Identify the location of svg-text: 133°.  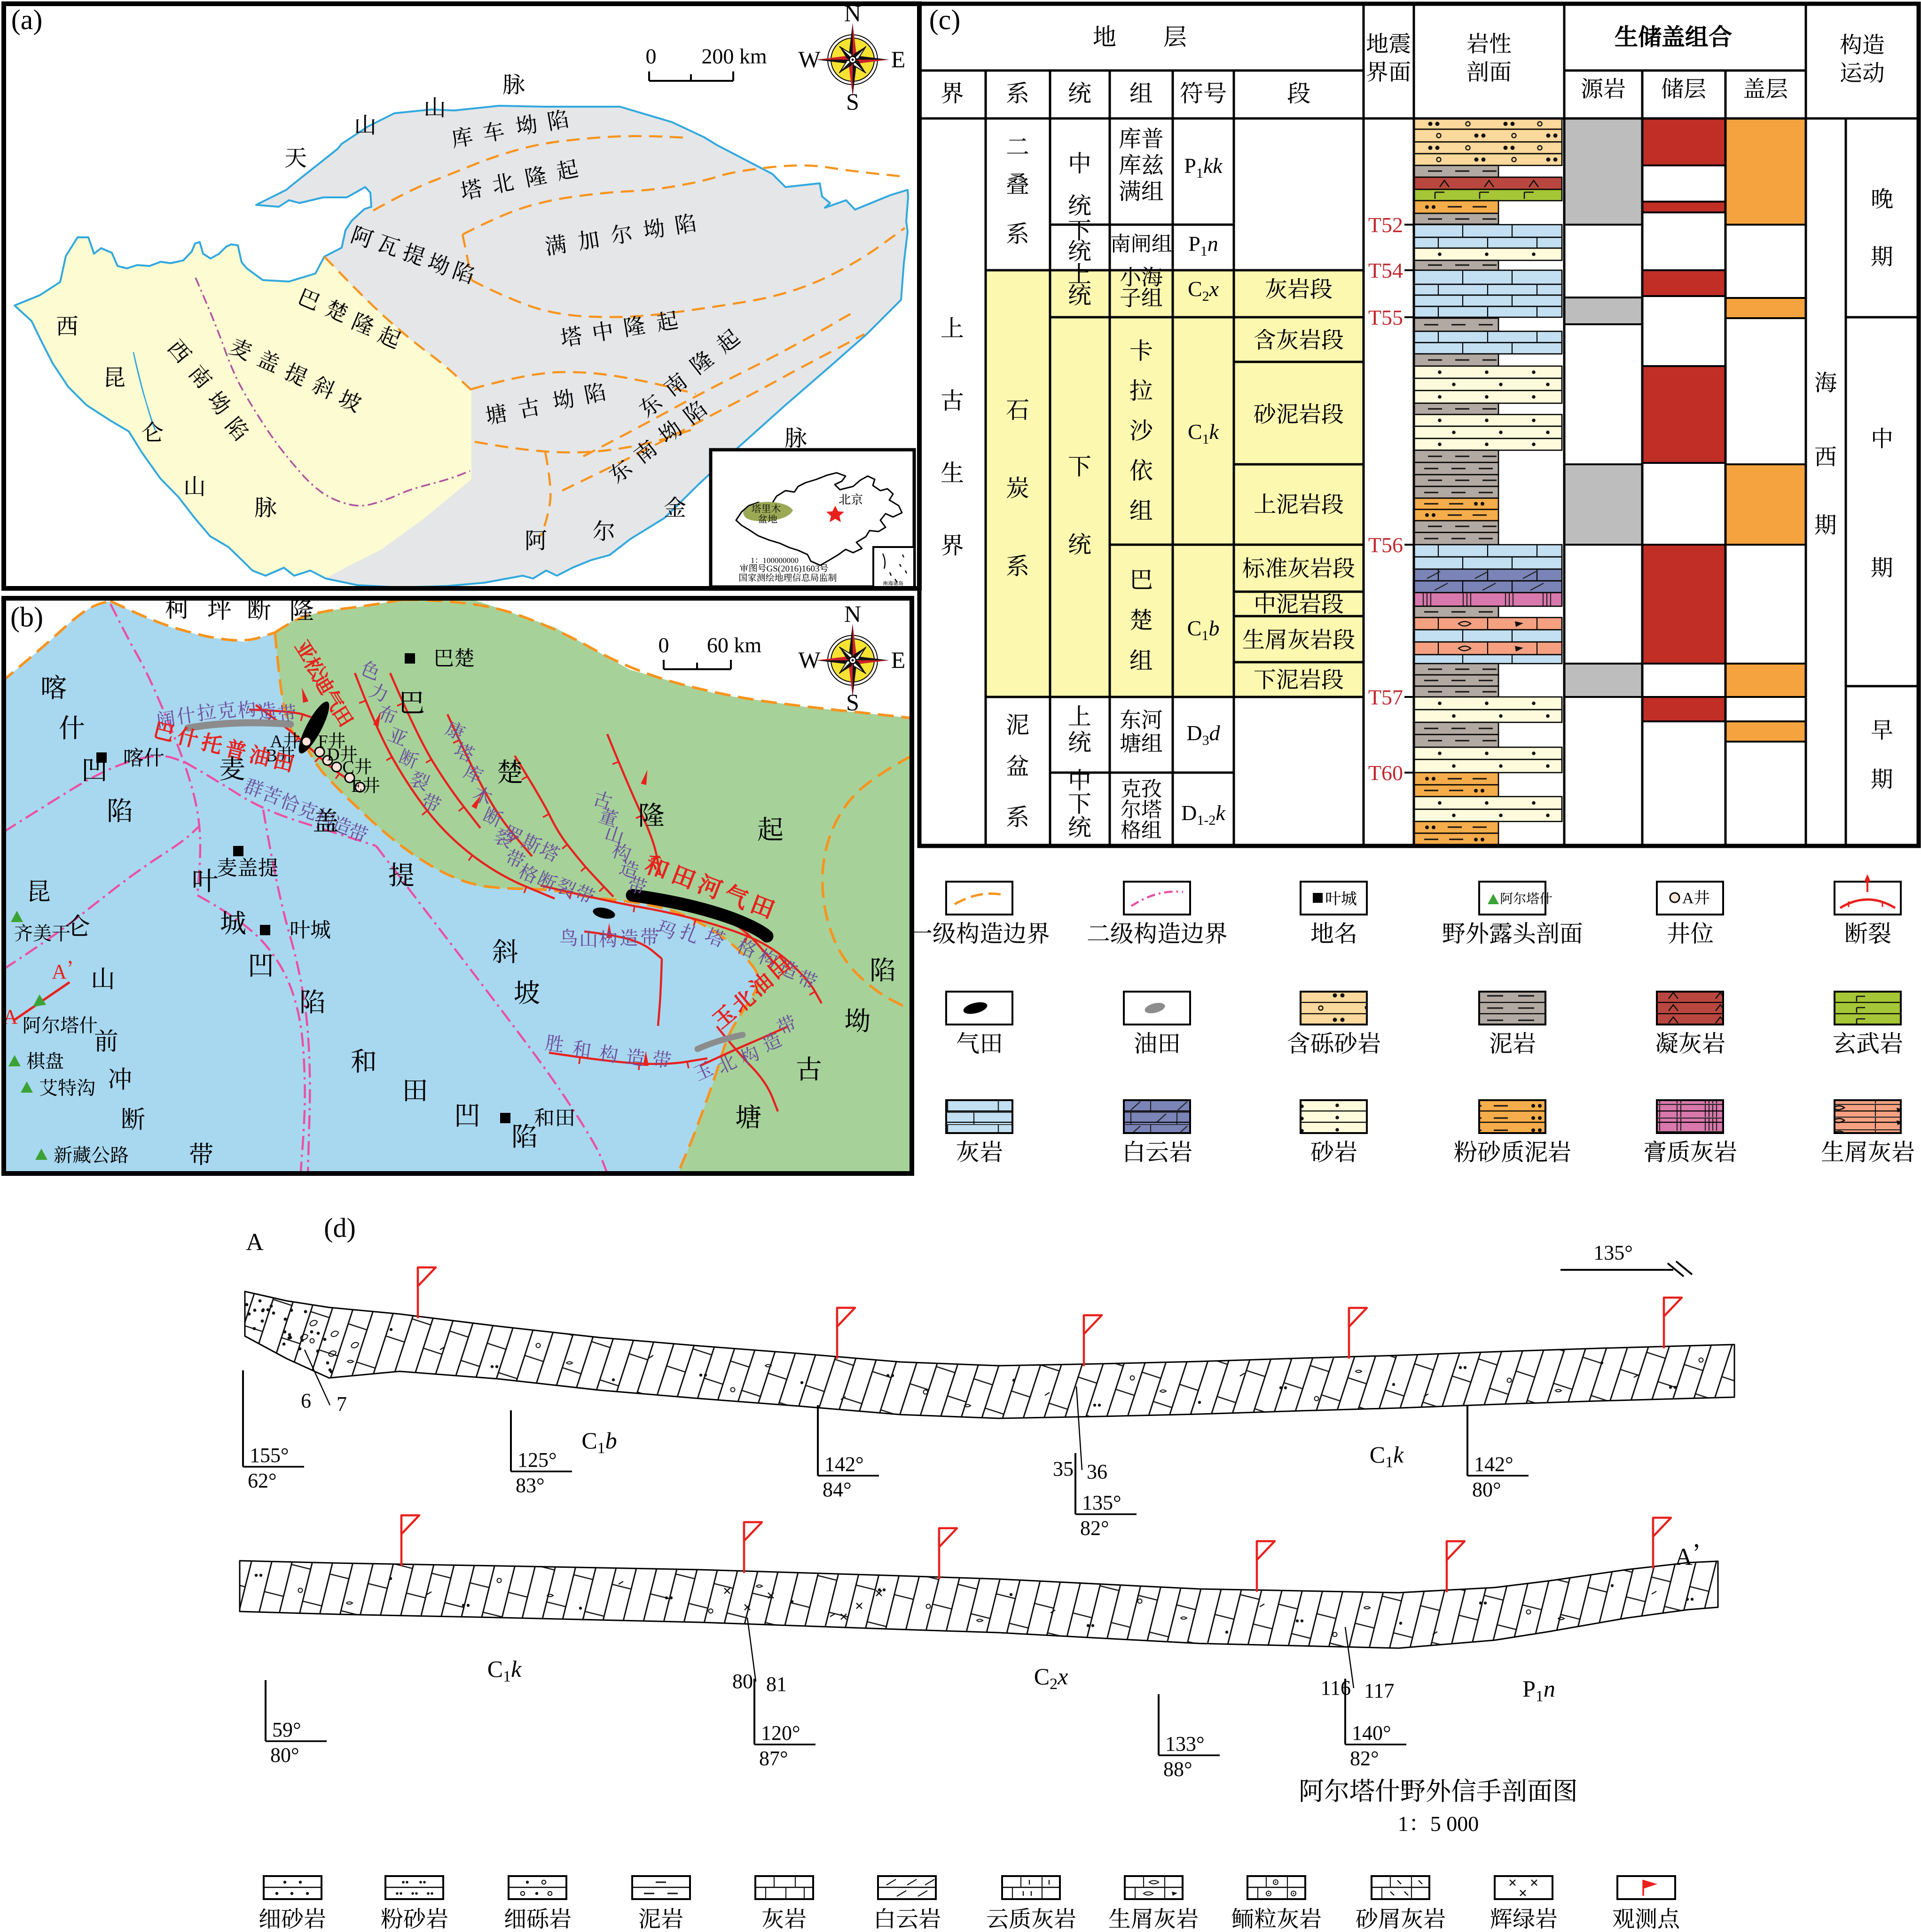
(1185, 1742).